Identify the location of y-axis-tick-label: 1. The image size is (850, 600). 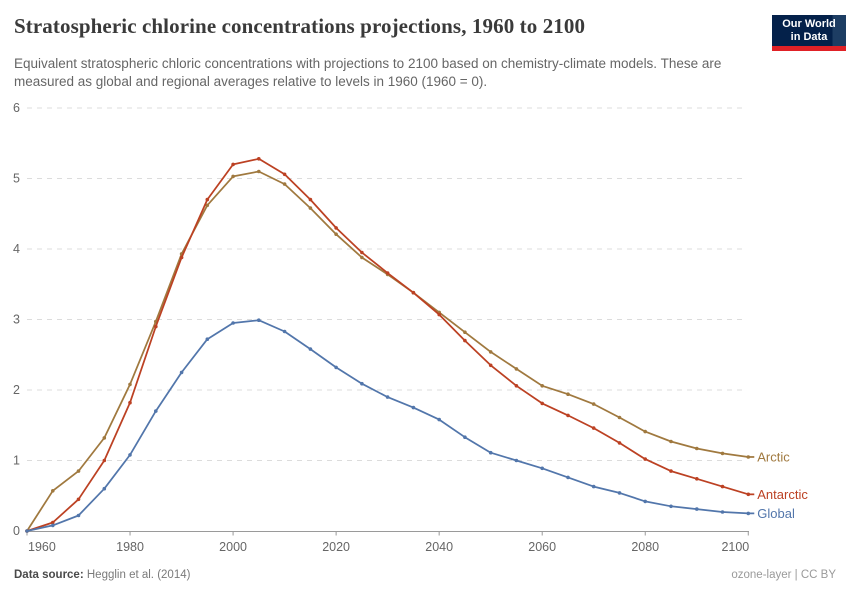
(16, 461).